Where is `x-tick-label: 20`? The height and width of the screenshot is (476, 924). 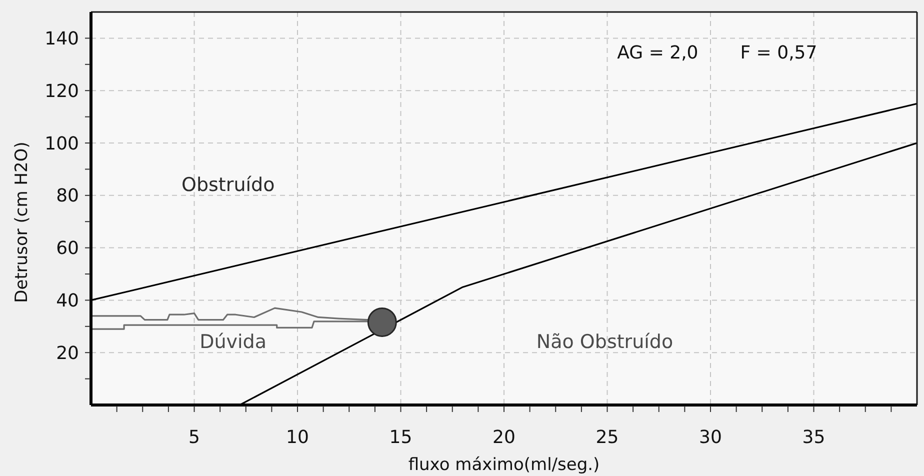 x-tick-label: 20 is located at coordinates (504, 437).